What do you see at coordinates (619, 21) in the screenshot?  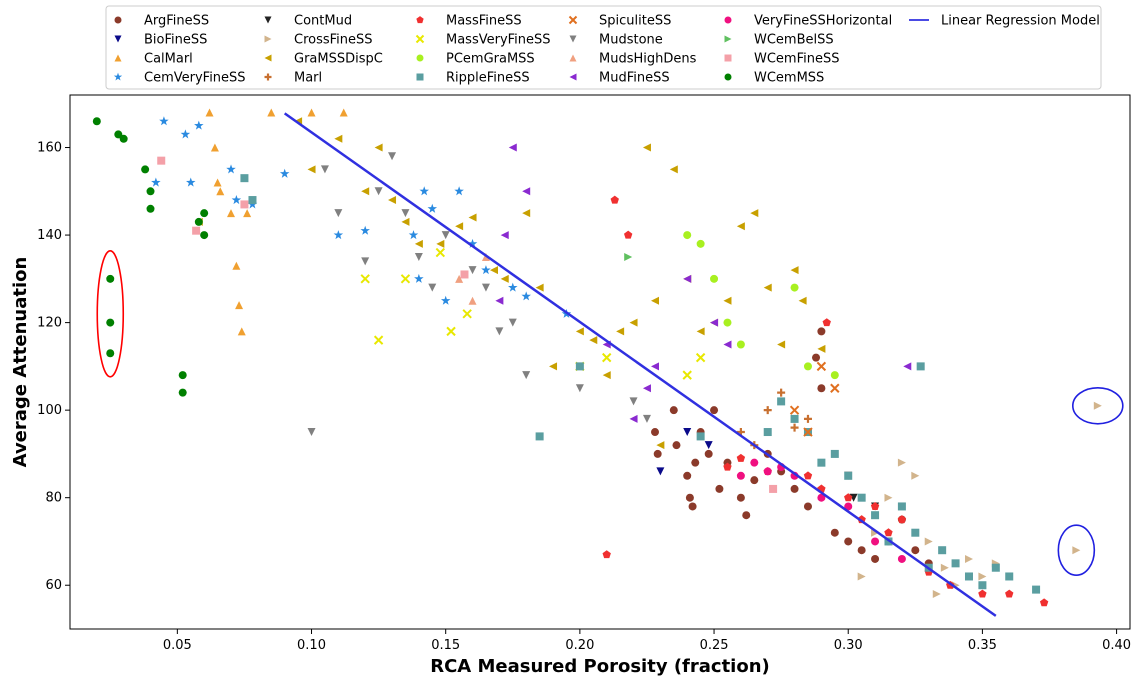 I see `legend-entry: SpiculiteSS` at bounding box center [619, 21].